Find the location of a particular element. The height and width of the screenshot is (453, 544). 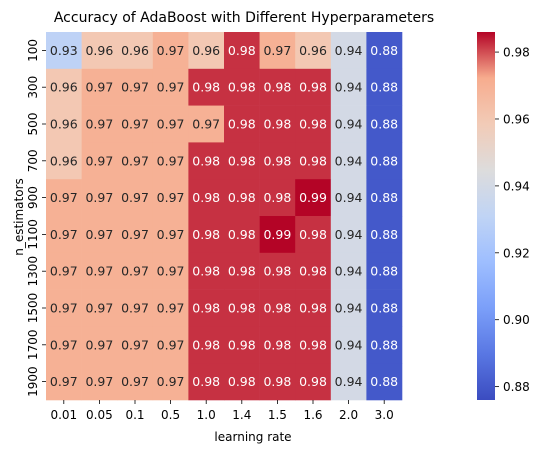

colorbar-tick-label: 0.98 is located at coordinates (516, 53).